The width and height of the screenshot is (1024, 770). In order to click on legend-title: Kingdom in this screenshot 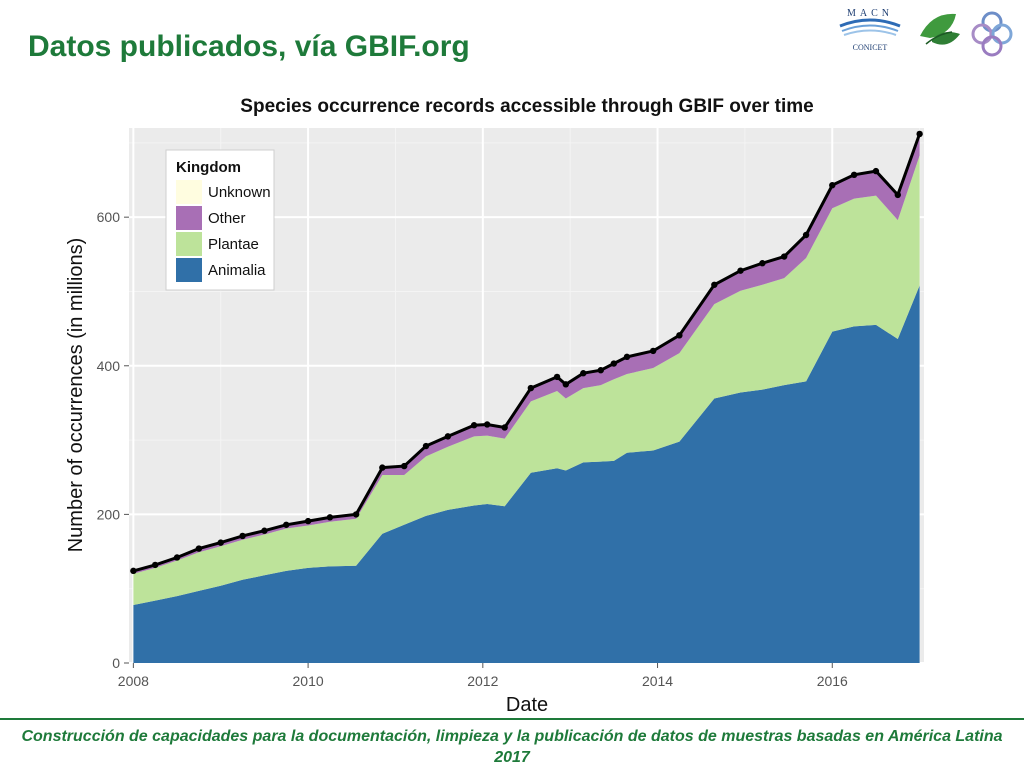, I will do `click(208, 167)`.